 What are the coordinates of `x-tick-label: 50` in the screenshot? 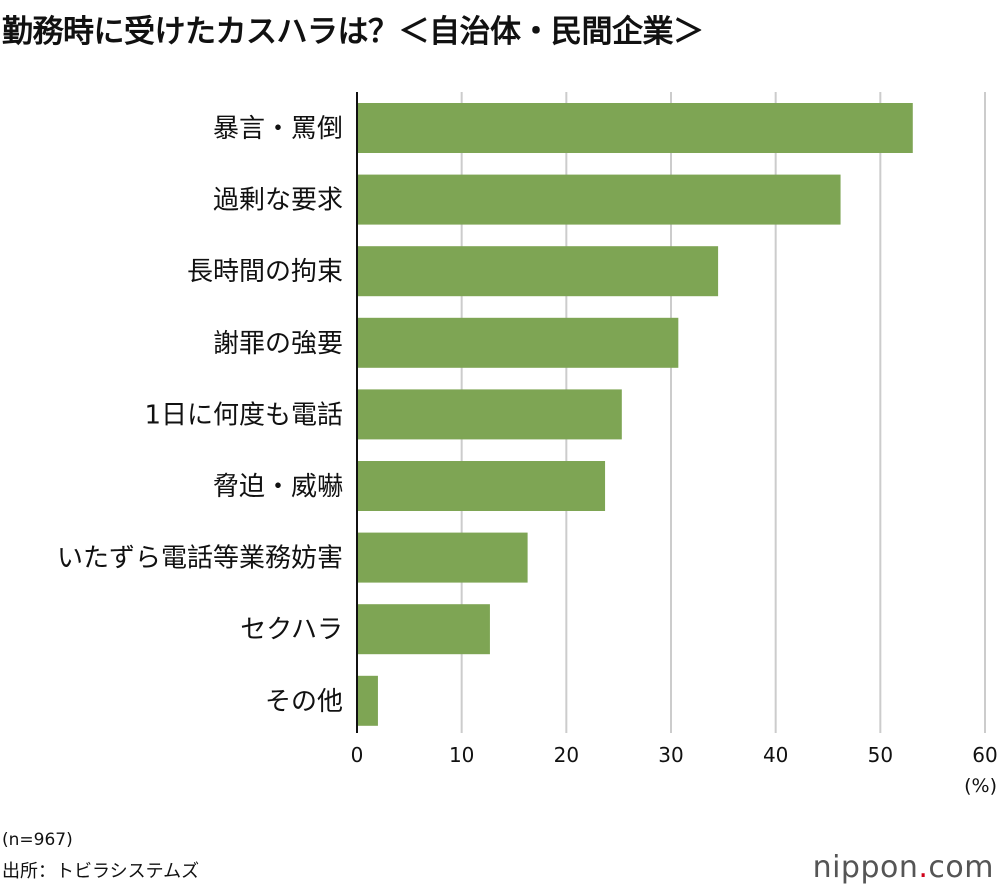 It's located at (880, 755).